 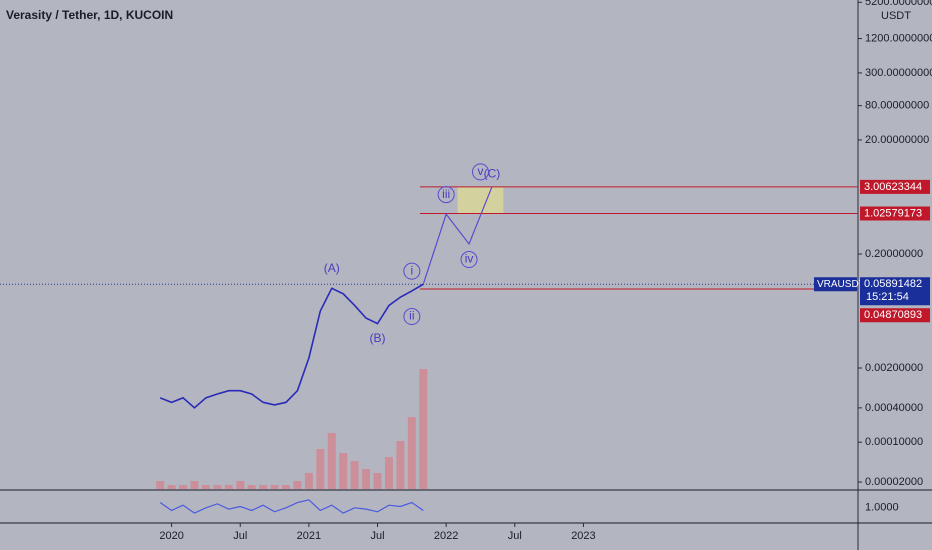 I want to click on wave-label: (A), so click(x=332, y=268).